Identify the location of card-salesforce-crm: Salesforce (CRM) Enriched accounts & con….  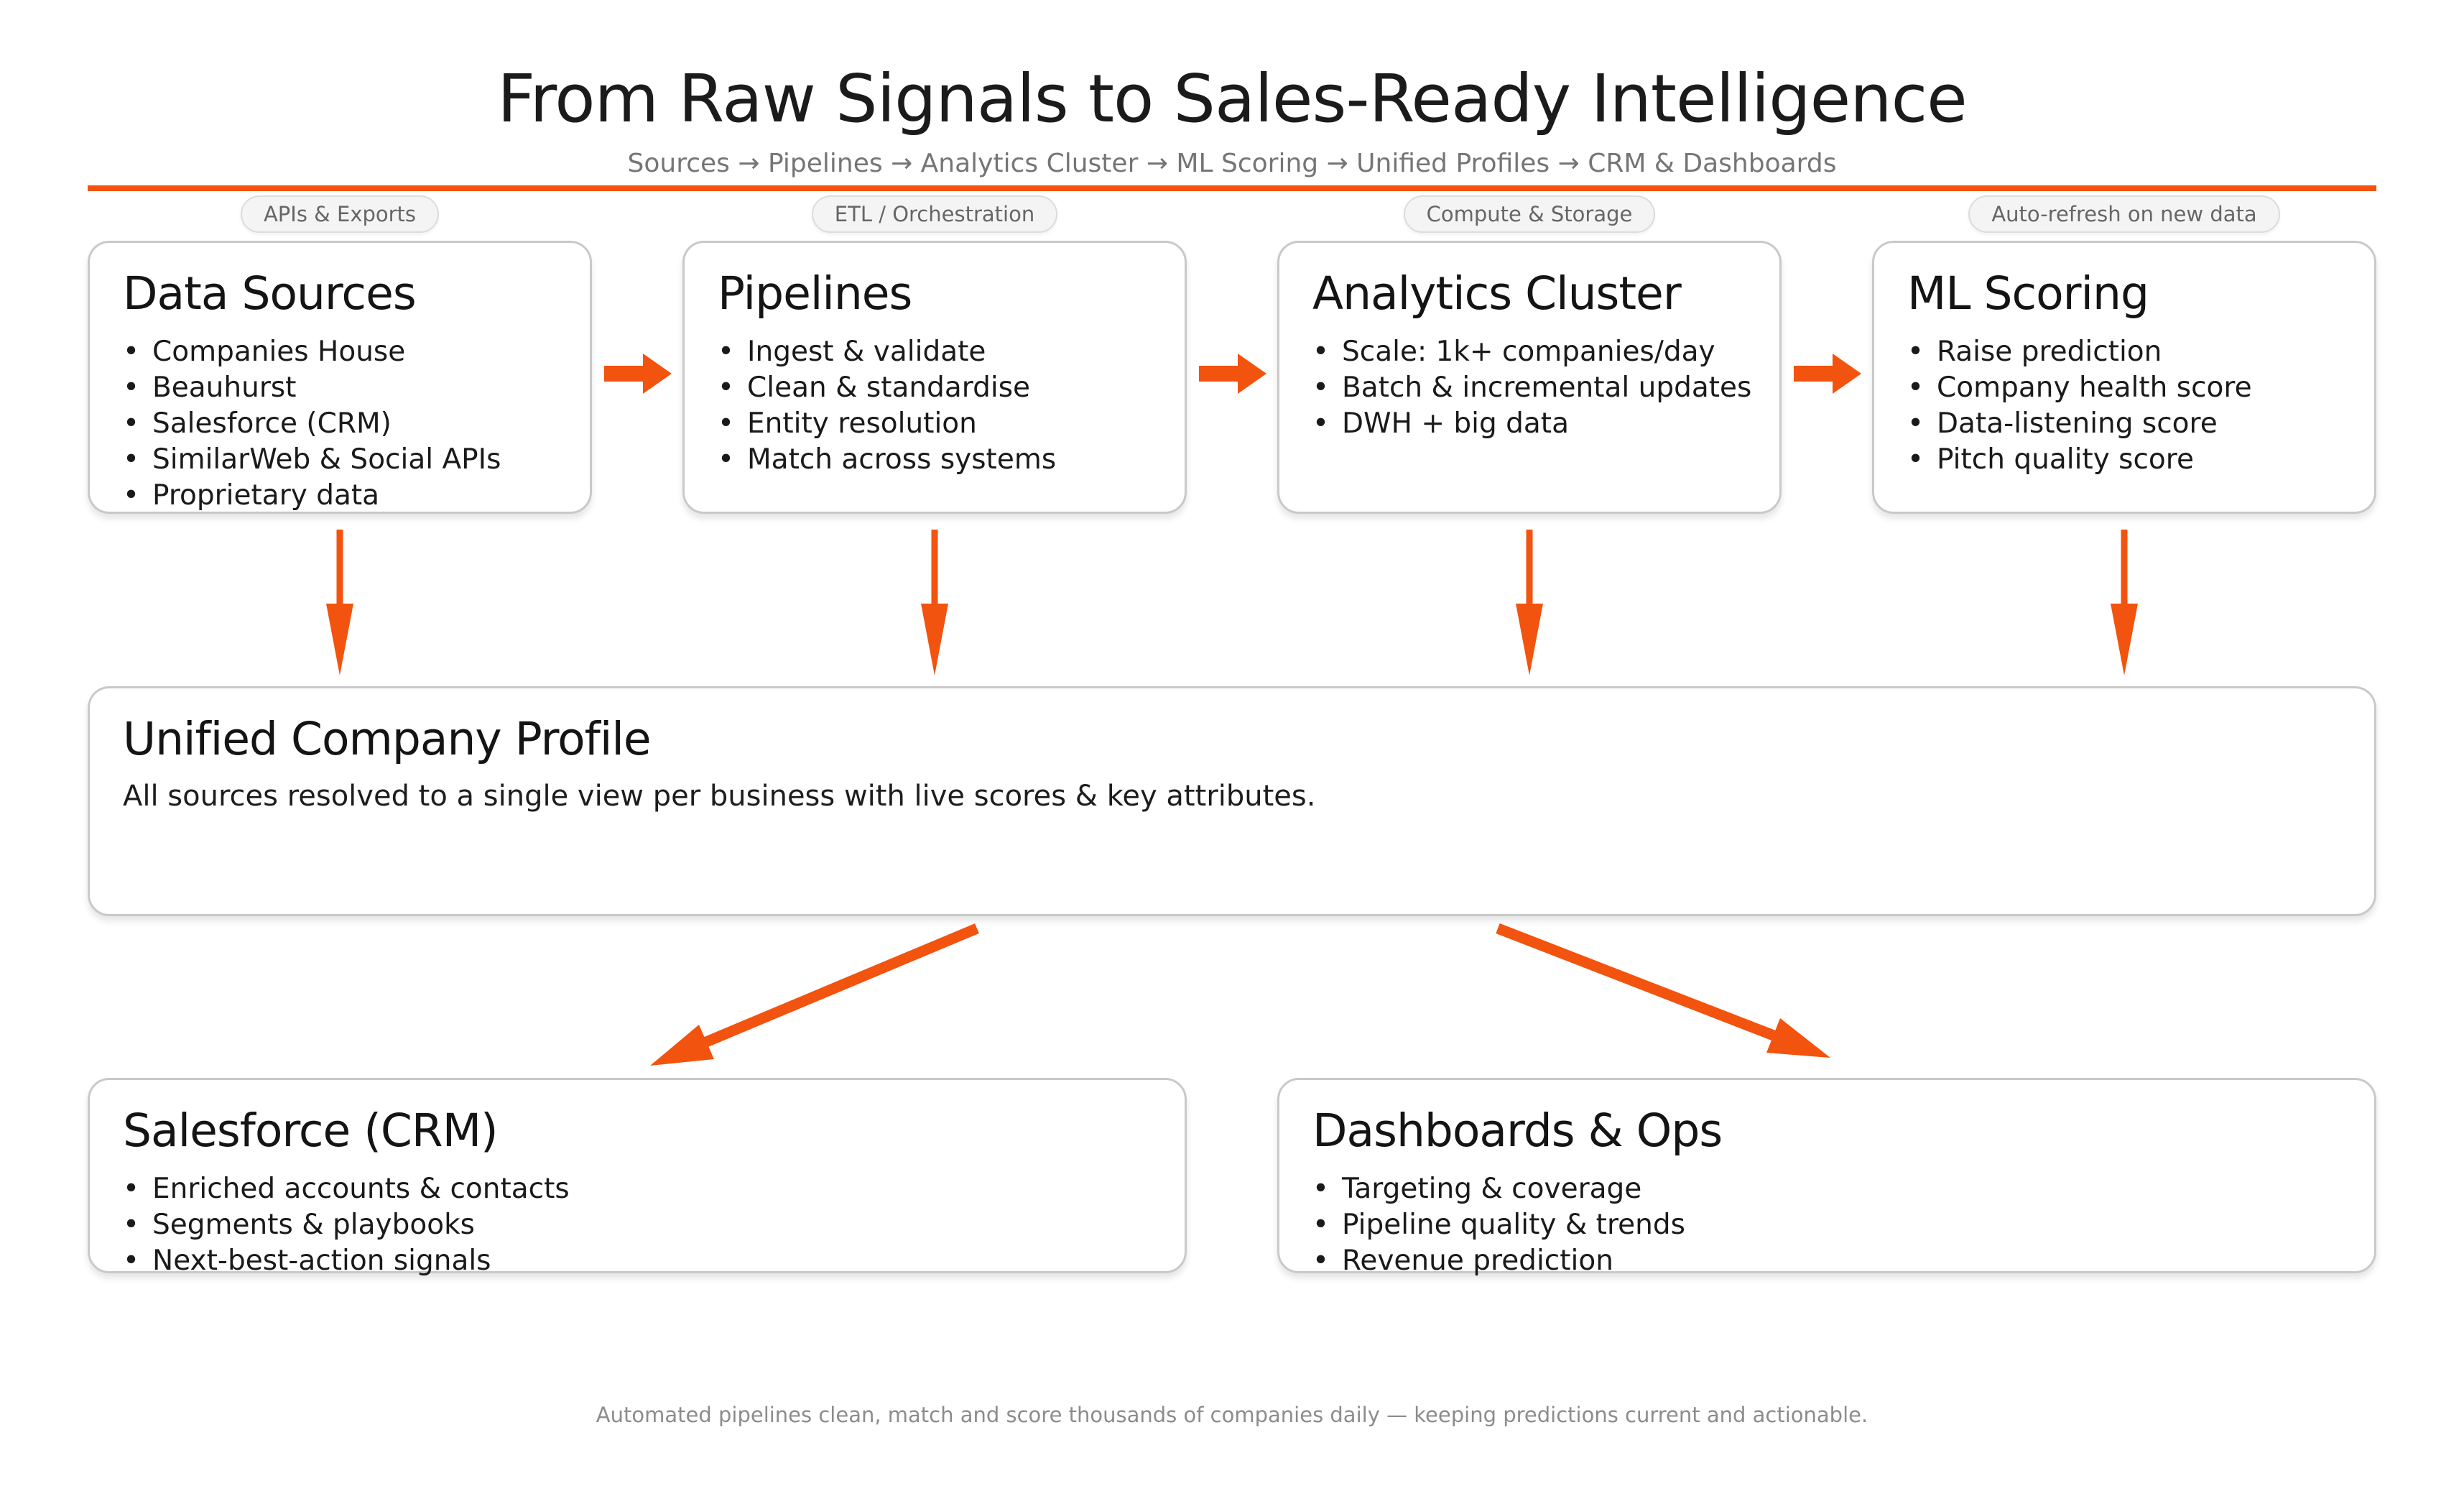
(637, 1177).